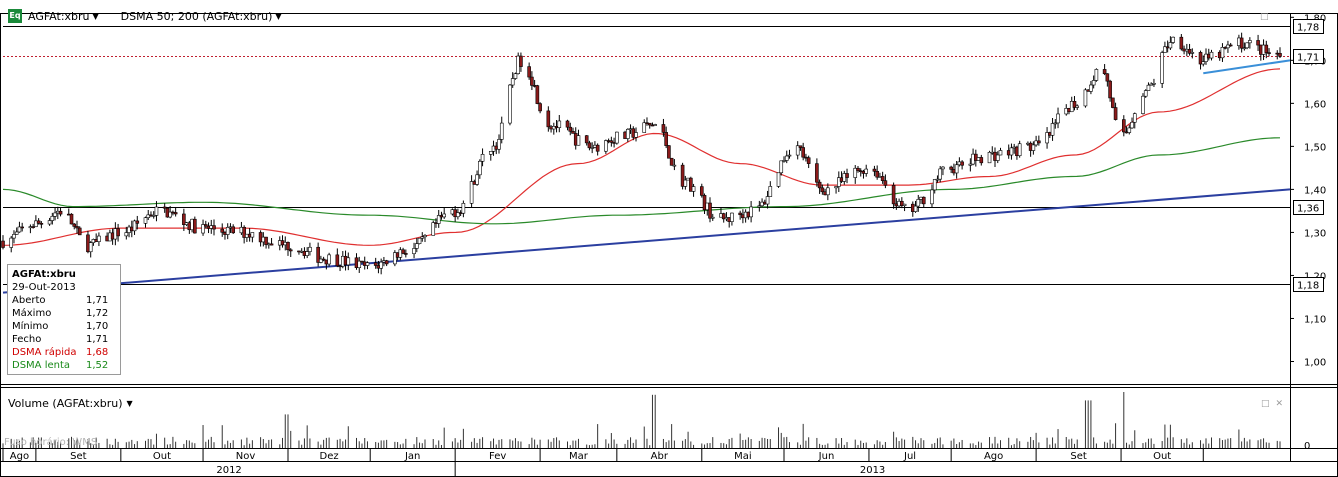 This screenshot has height=477, width=1338. What do you see at coordinates (1307, 446) in the screenshot?
I see `volume-tick-label: 0` at bounding box center [1307, 446].